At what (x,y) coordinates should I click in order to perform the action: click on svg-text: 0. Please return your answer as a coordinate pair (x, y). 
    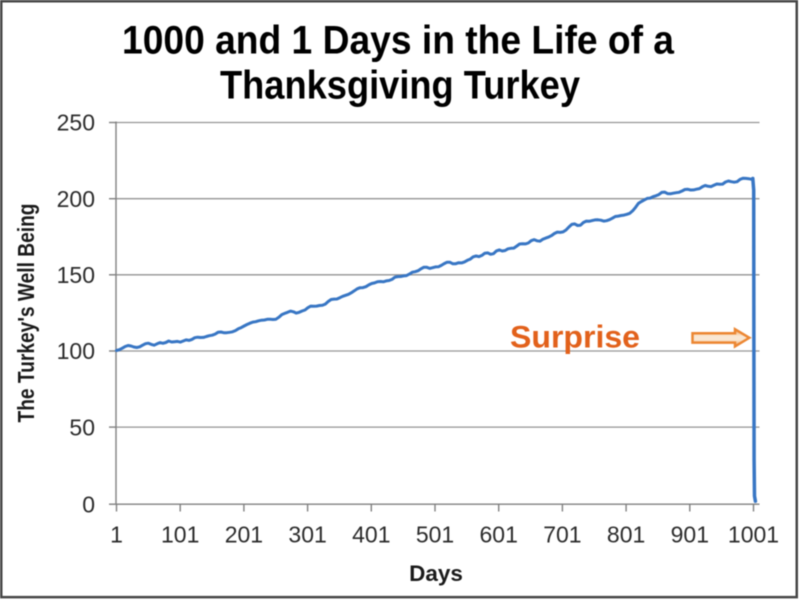
    Looking at the image, I should click on (88, 504).